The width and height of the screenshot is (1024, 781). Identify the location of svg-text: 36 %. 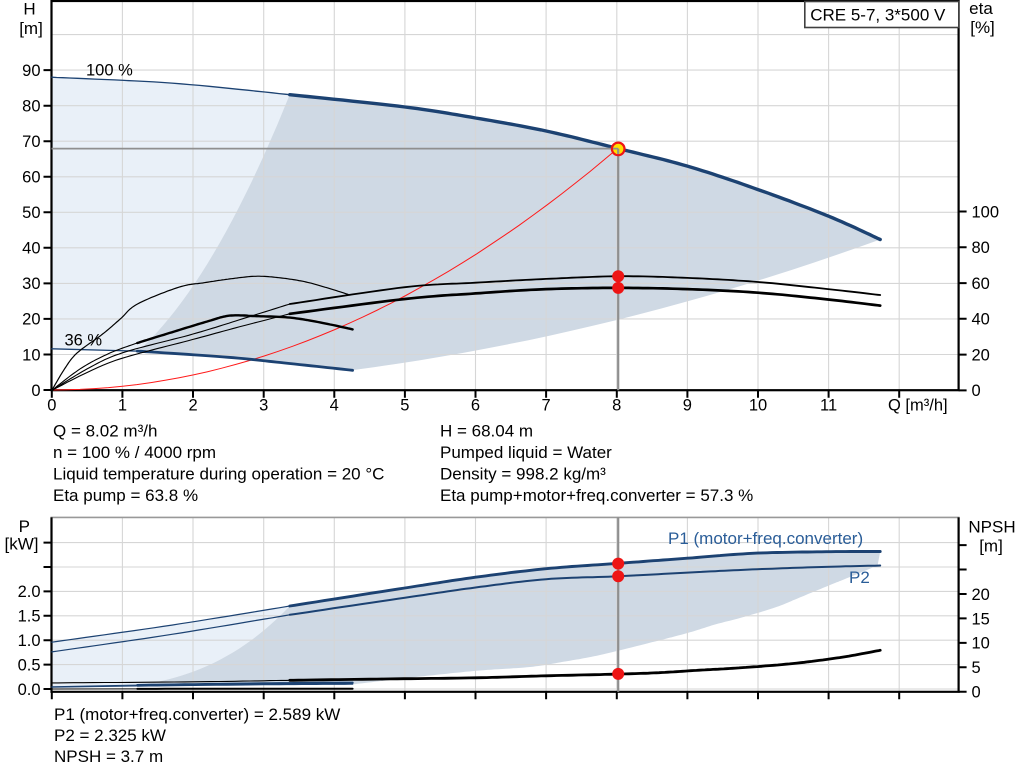
(84, 340).